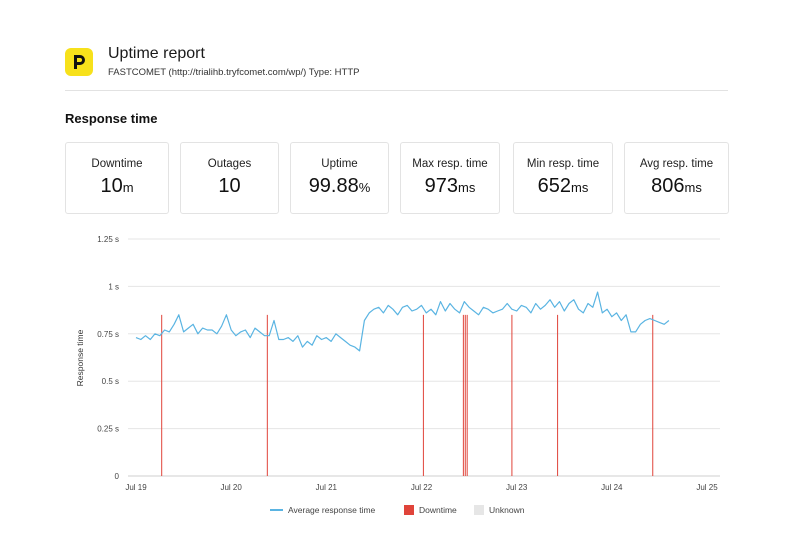  I want to click on legend-item-response: Average response time, so click(322, 510).